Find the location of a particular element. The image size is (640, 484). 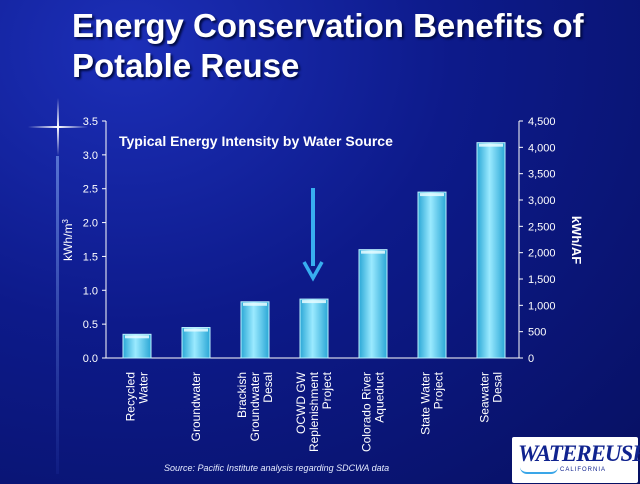

x-tick-label-line: OCWD GW is located at coordinates (301, 402).